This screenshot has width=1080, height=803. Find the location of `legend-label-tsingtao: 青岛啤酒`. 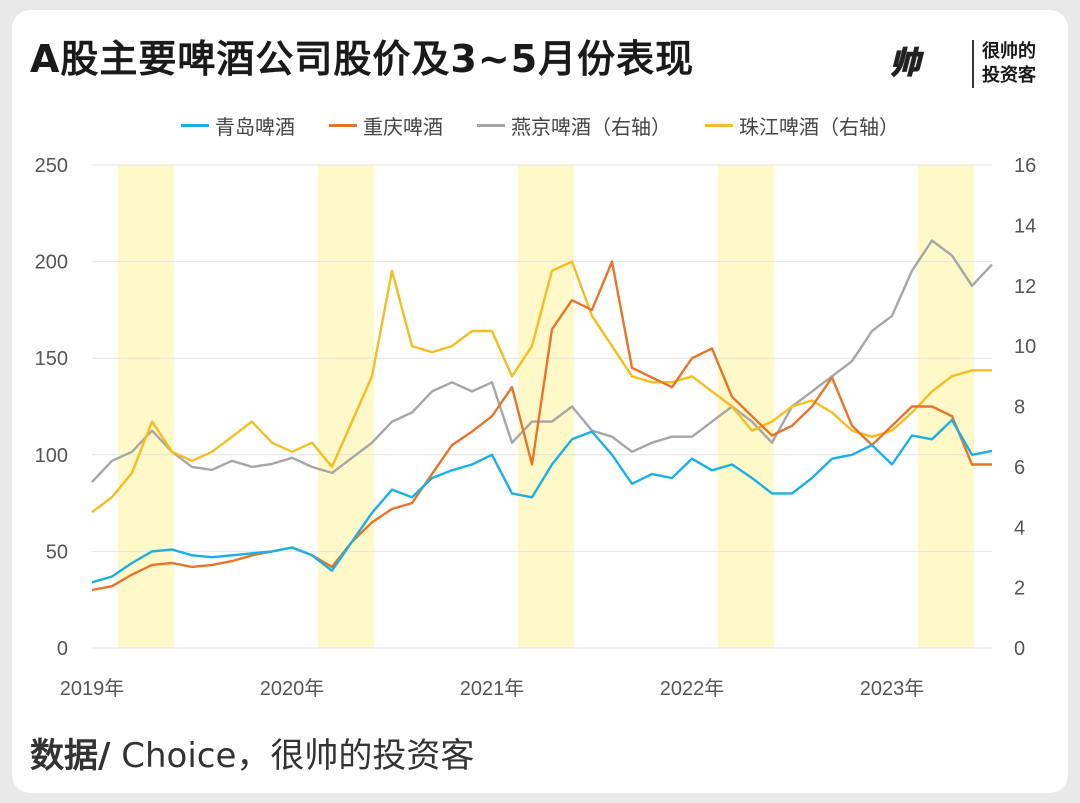

legend-label-tsingtao: 青岛啤酒 is located at coordinates (255, 126).